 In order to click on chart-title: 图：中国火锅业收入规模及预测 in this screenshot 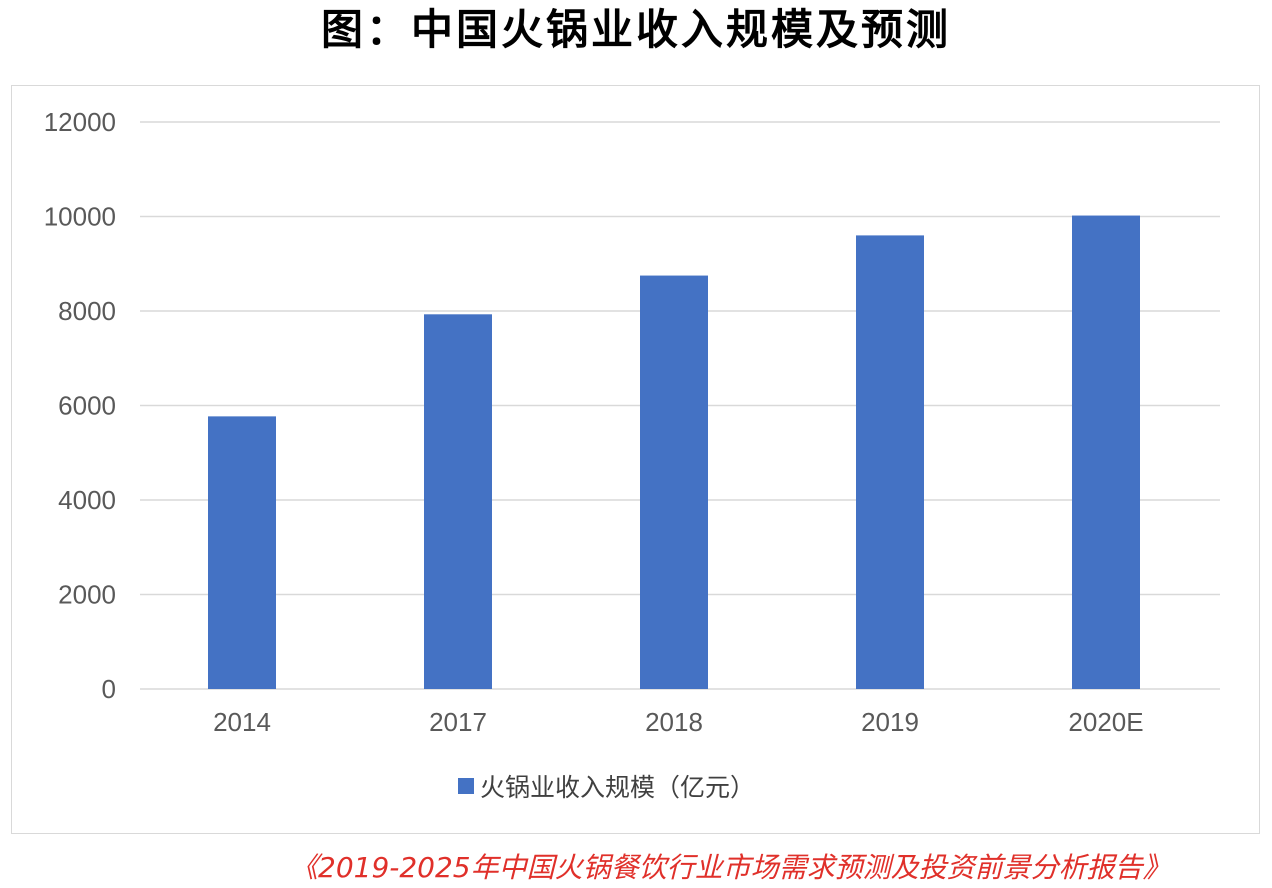, I will do `click(635, 29)`.